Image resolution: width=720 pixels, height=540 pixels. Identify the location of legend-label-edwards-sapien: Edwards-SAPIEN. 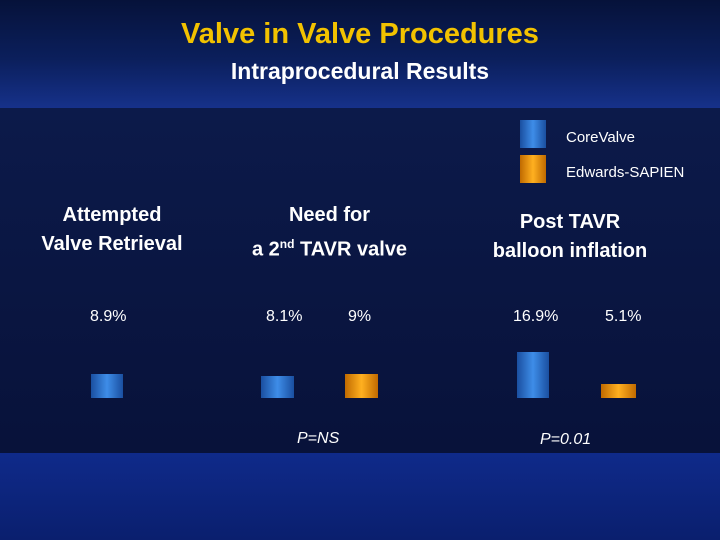
(625, 172).